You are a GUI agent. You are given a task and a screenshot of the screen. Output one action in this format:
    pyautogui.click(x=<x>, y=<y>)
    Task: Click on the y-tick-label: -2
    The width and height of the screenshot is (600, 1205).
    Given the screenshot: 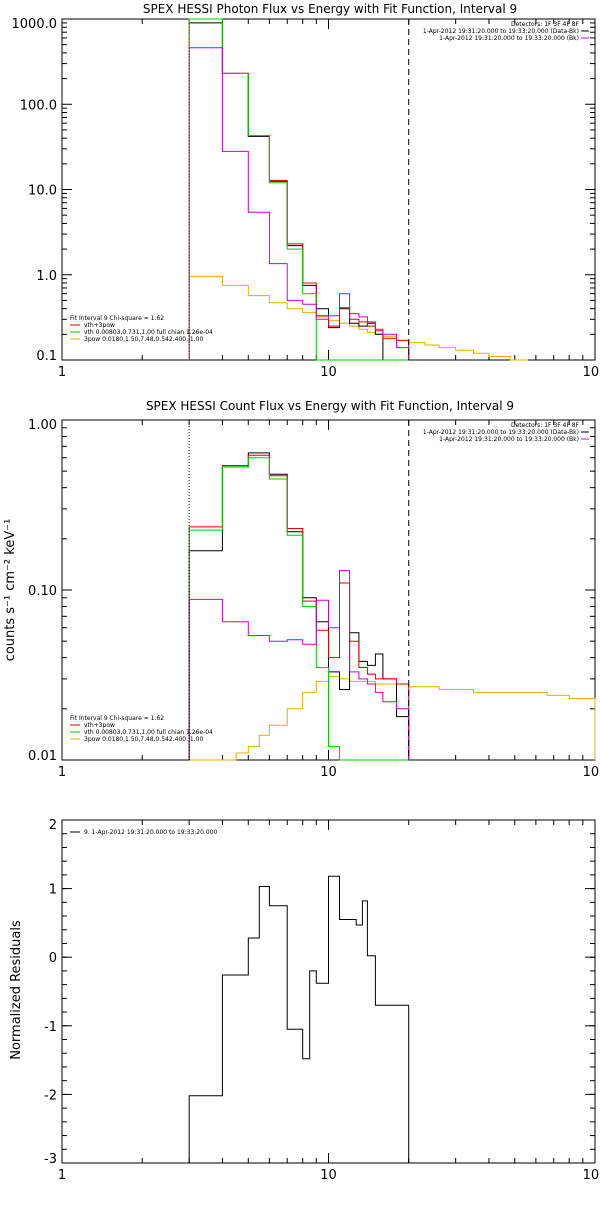 What is the action you would take?
    pyautogui.click(x=50, y=1095)
    